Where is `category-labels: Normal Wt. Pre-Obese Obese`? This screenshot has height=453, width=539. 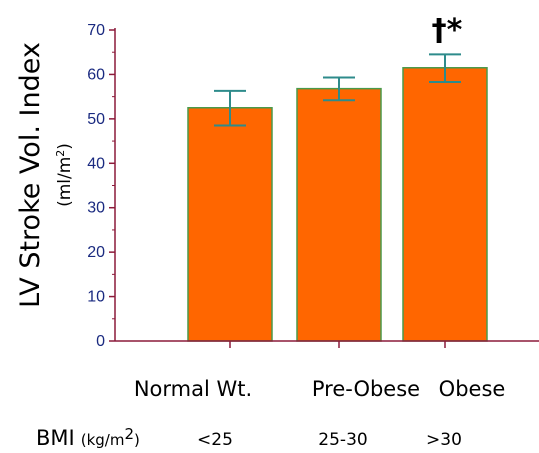
category-labels: Normal Wt. Pre-Obese Obese is located at coordinates (319, 389).